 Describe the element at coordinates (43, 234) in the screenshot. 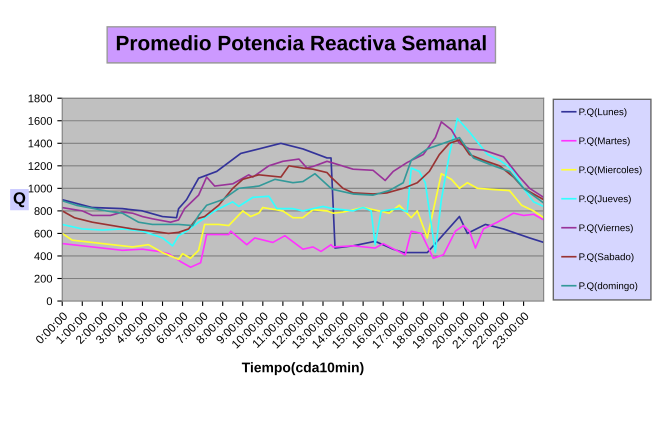

I see `y-tick-label: 600` at that location.